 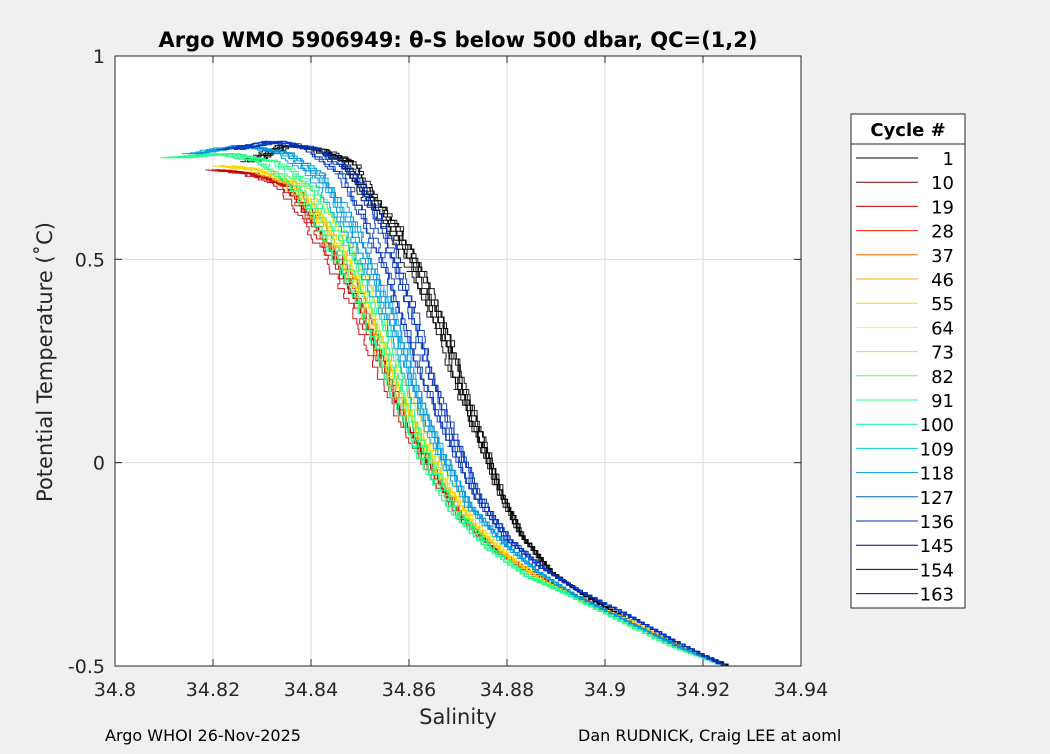 What do you see at coordinates (99, 464) in the screenshot?
I see `y-tick-label: 0` at bounding box center [99, 464].